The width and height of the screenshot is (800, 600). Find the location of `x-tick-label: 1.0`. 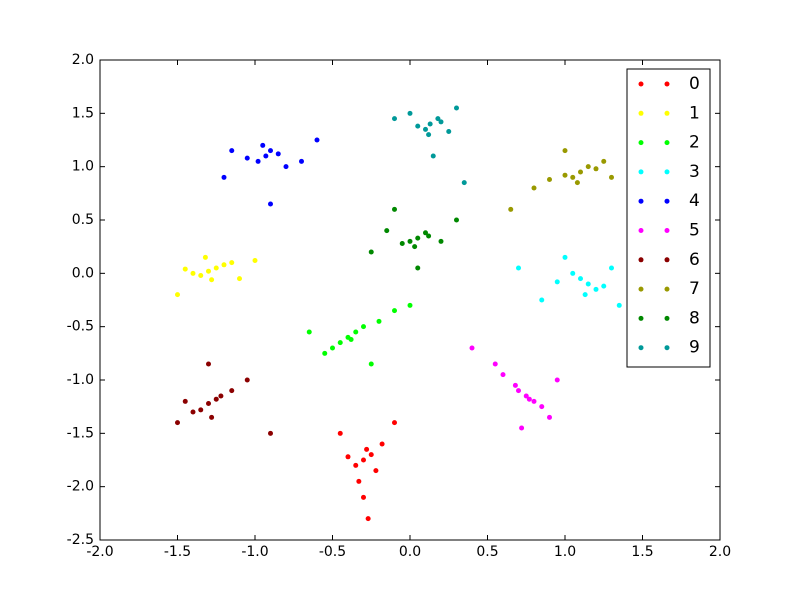

x-tick-label: 1.0 is located at coordinates (565, 552).